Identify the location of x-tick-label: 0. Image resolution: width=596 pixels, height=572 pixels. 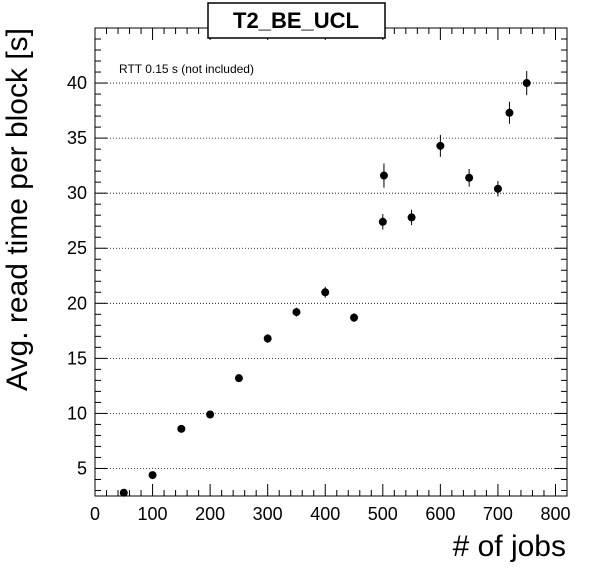
(95, 514).